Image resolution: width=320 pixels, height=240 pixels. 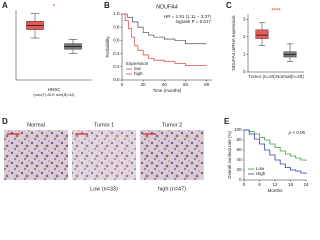 What do you see at coordinates (239, 139) in the screenshot?
I see `y-tick-label: 80` at bounding box center [239, 139].